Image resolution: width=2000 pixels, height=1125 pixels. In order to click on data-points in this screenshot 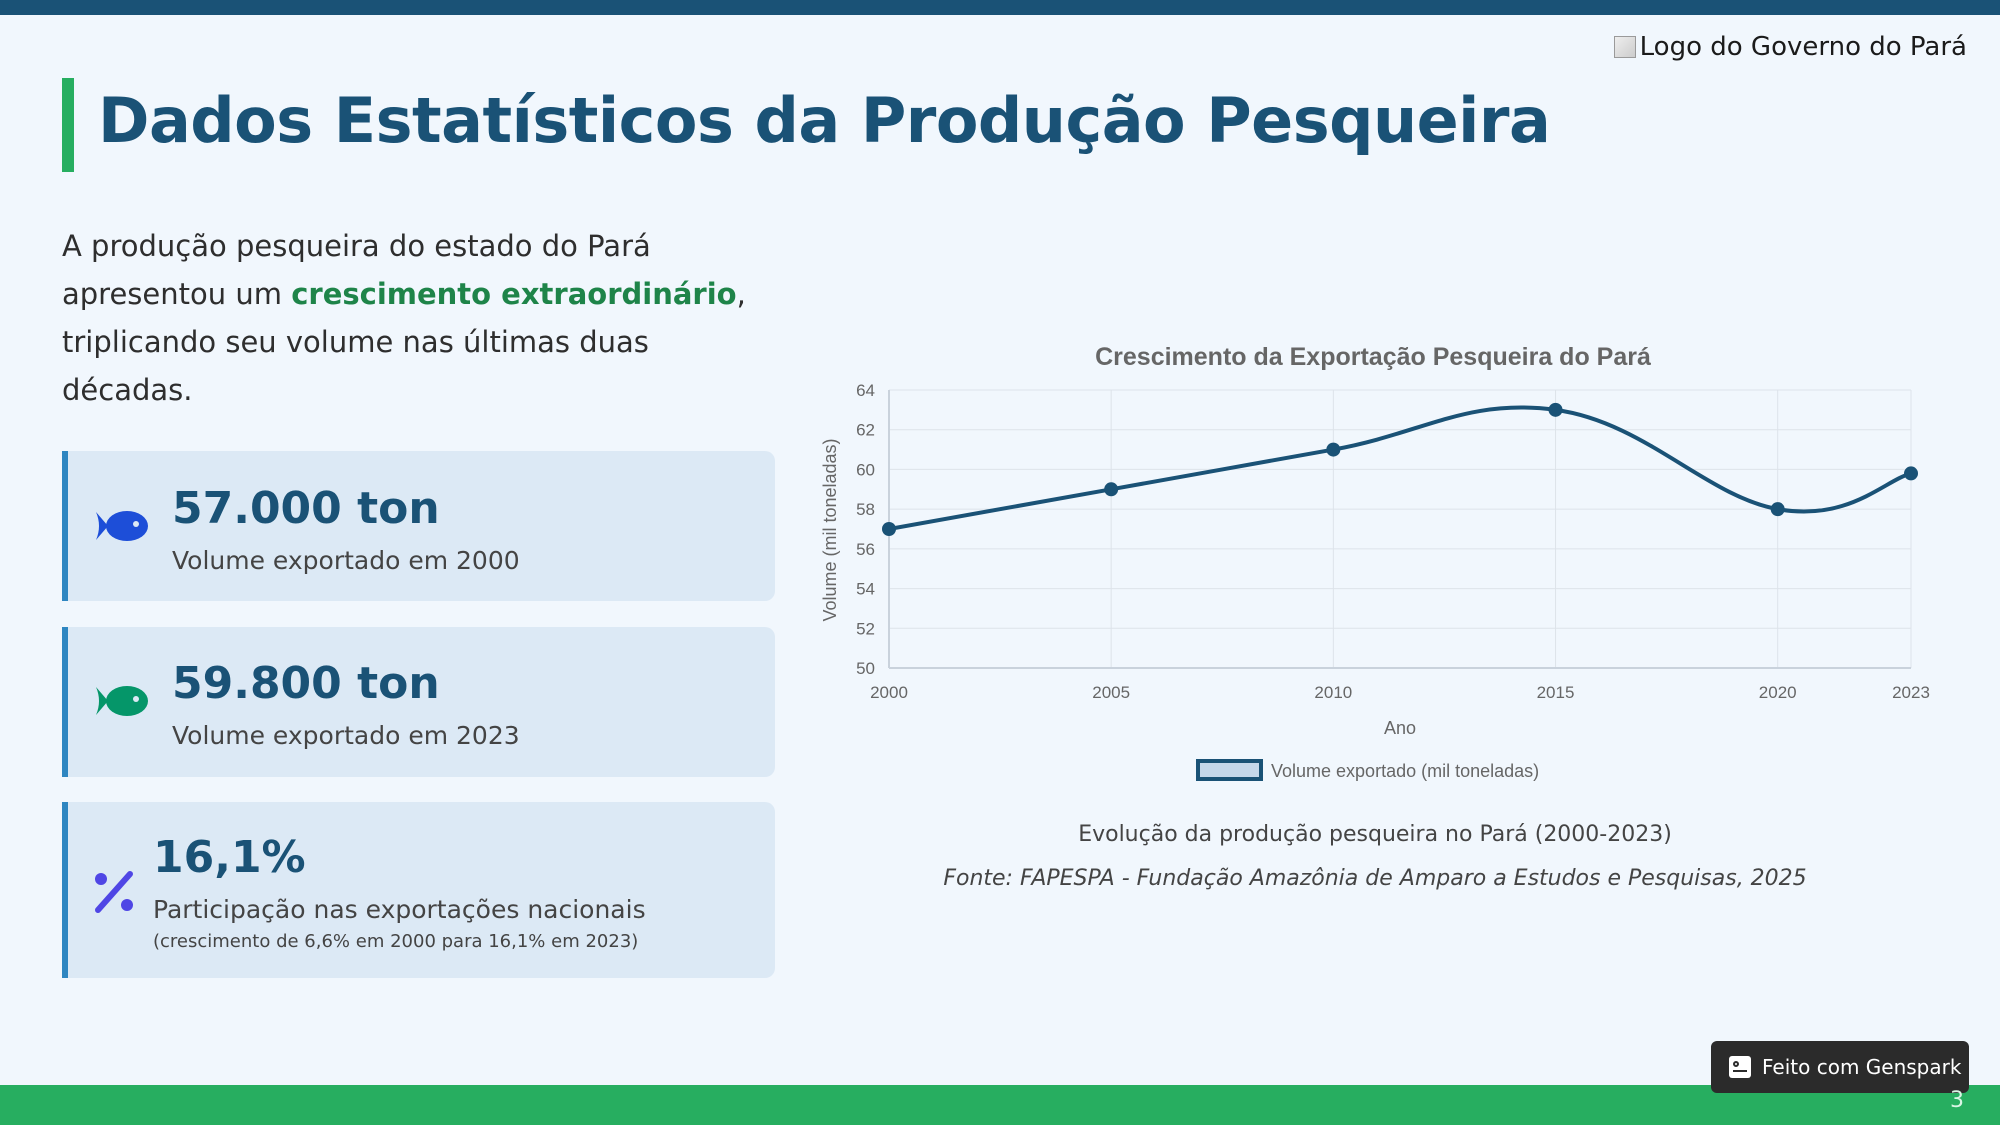, I will do `click(1400, 469)`.